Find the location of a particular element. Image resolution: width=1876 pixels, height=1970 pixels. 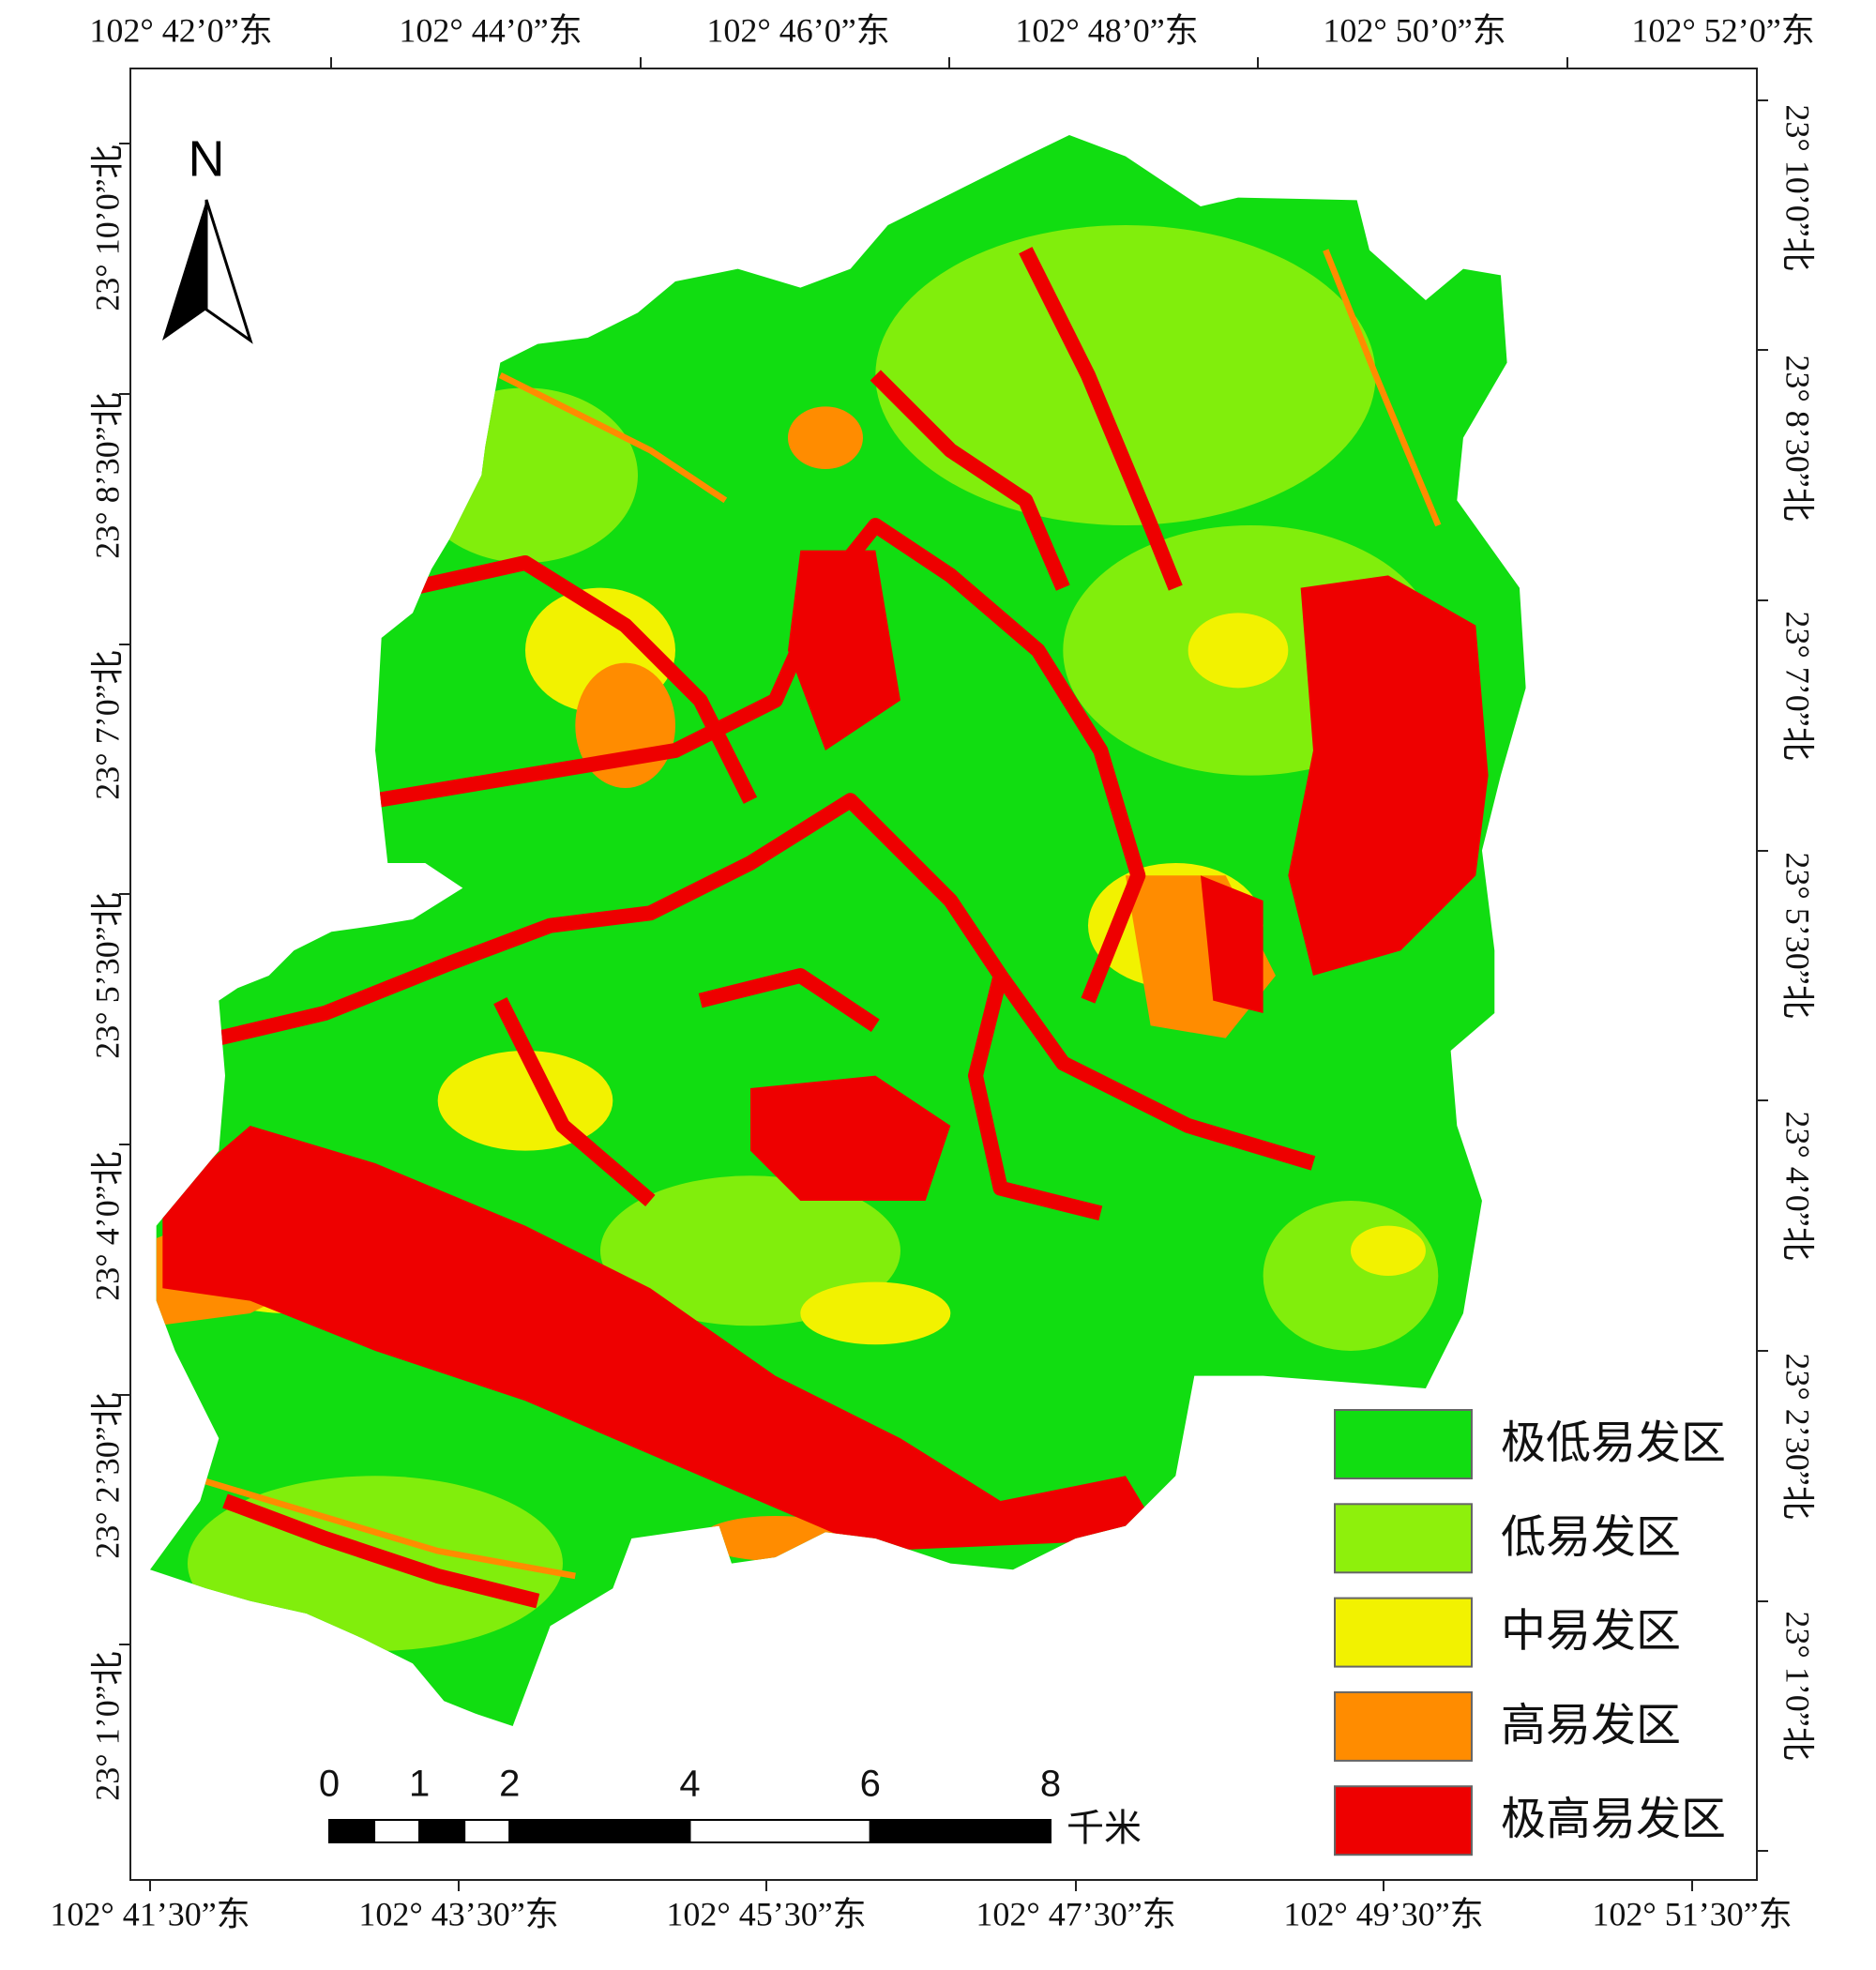

top-coordinate-label: 102° 44’0”东 is located at coordinates (490, 30).